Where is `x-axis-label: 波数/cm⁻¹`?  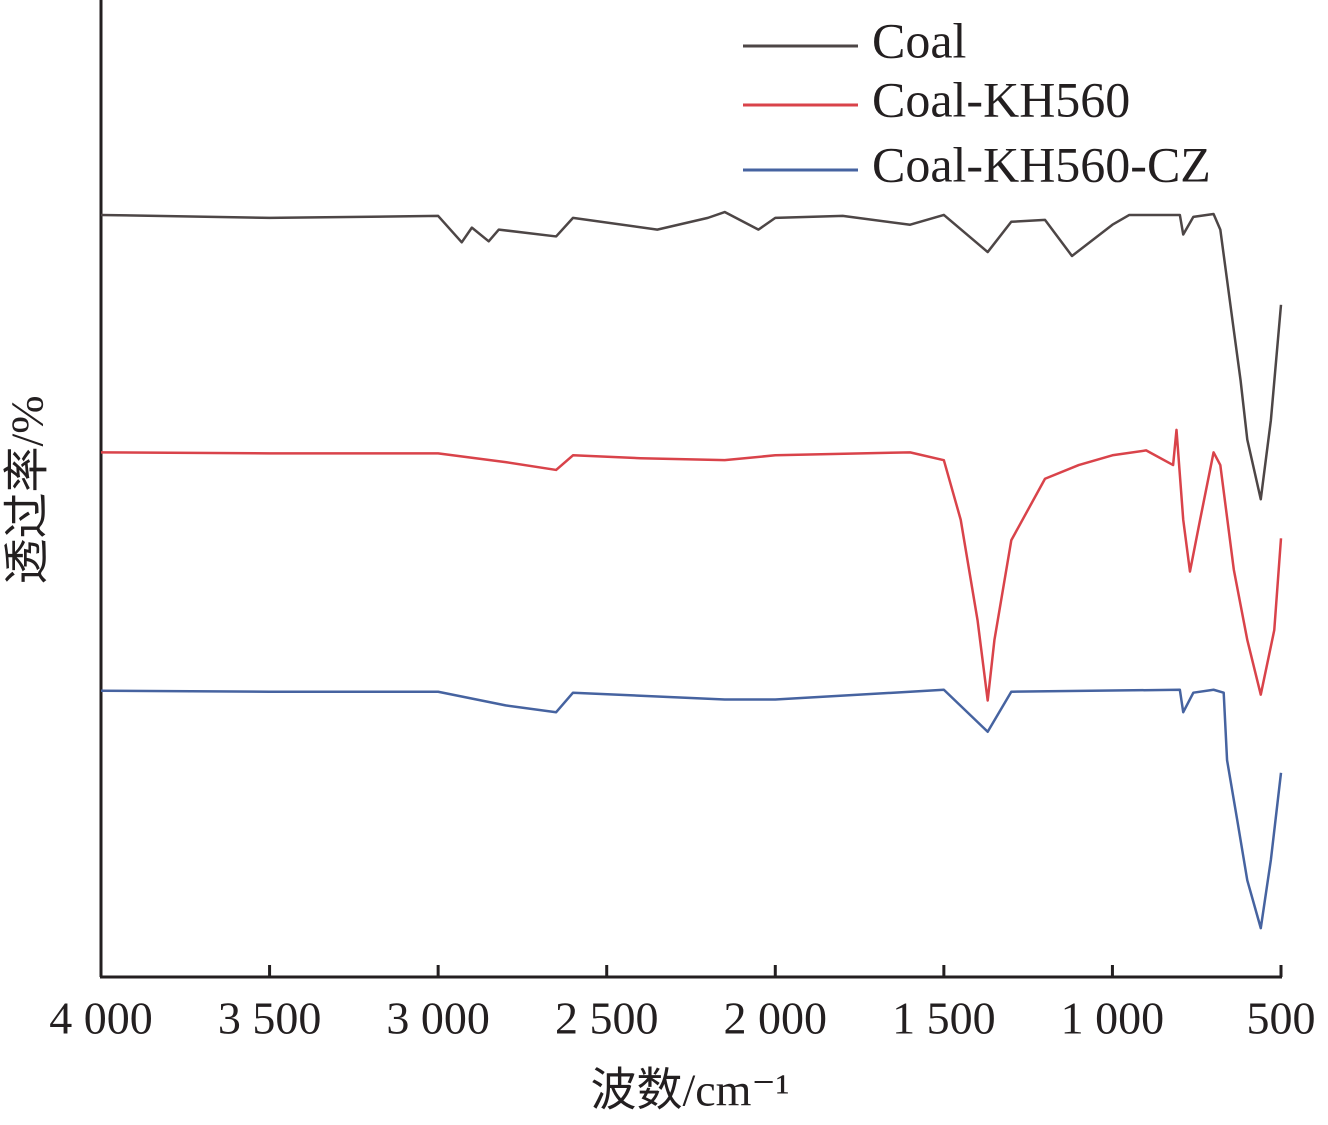 x-axis-label: 波数/cm⁻¹ is located at coordinates (689, 1090).